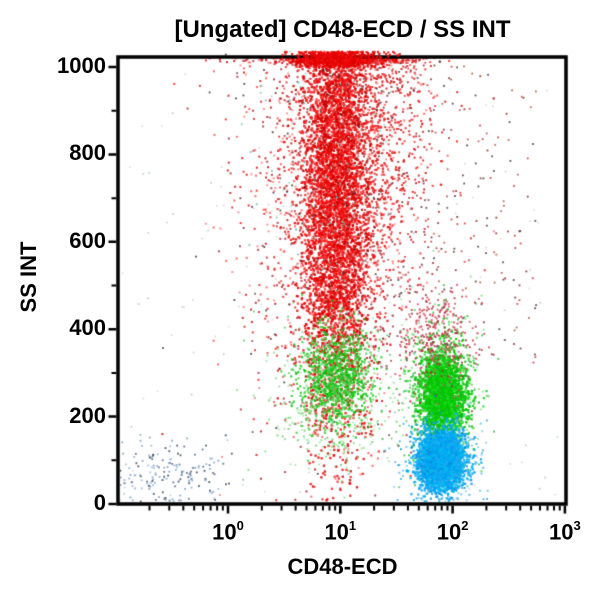  I want to click on y-tick-label: 0, so click(99, 502).